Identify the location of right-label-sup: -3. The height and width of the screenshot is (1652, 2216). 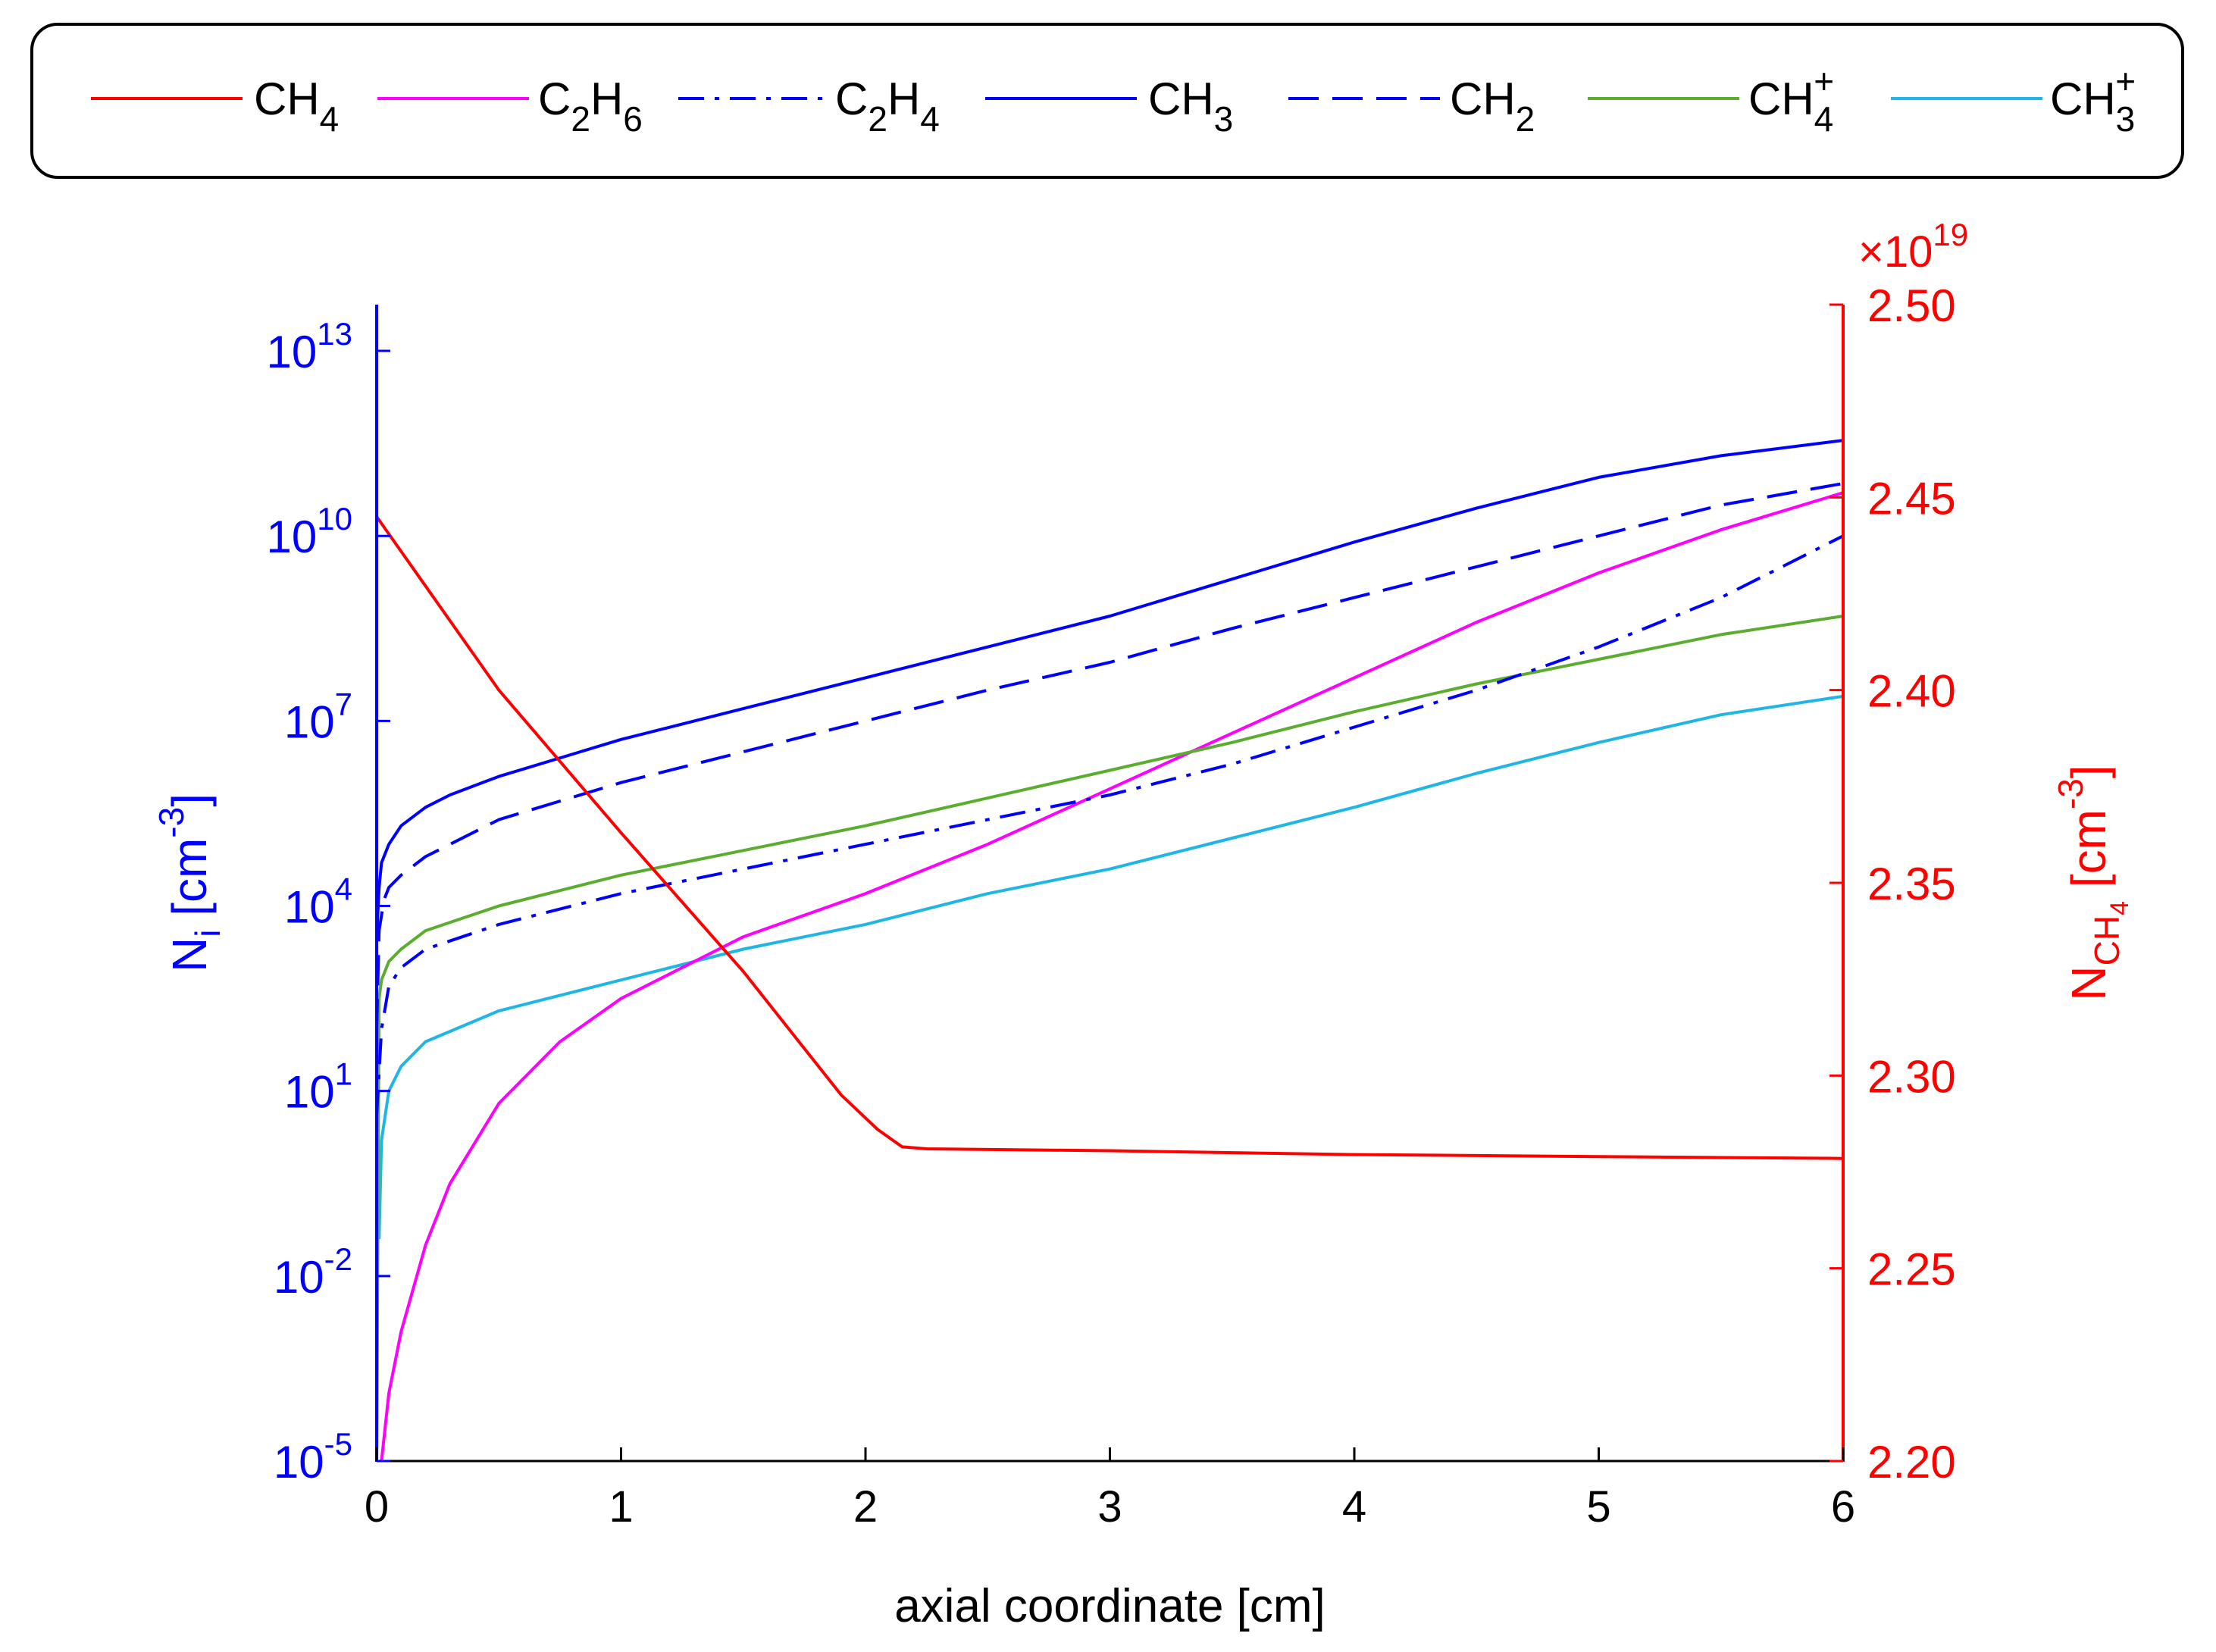
(2070, 793).